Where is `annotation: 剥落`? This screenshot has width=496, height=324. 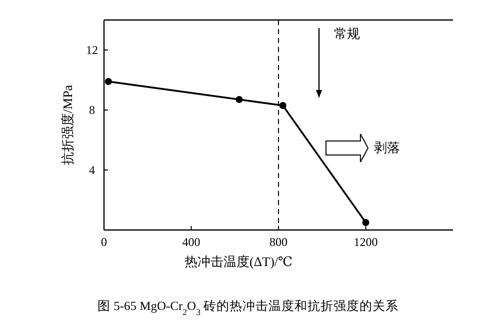 annotation: 剥落 is located at coordinates (387, 147).